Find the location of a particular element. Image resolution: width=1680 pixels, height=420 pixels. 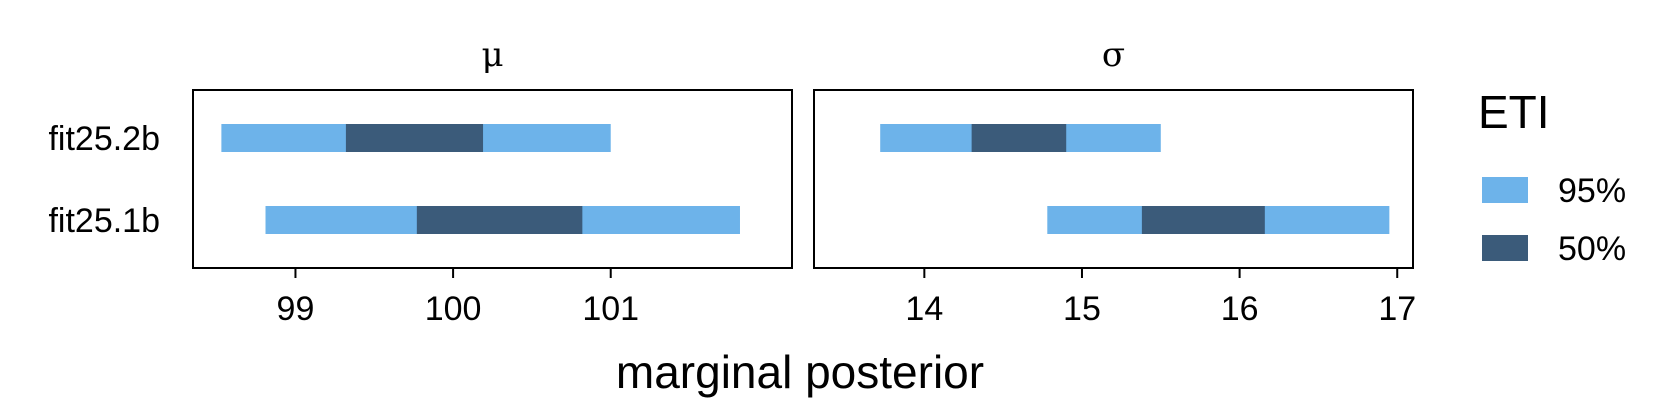

x-tick-label: 99 is located at coordinates (296, 309).